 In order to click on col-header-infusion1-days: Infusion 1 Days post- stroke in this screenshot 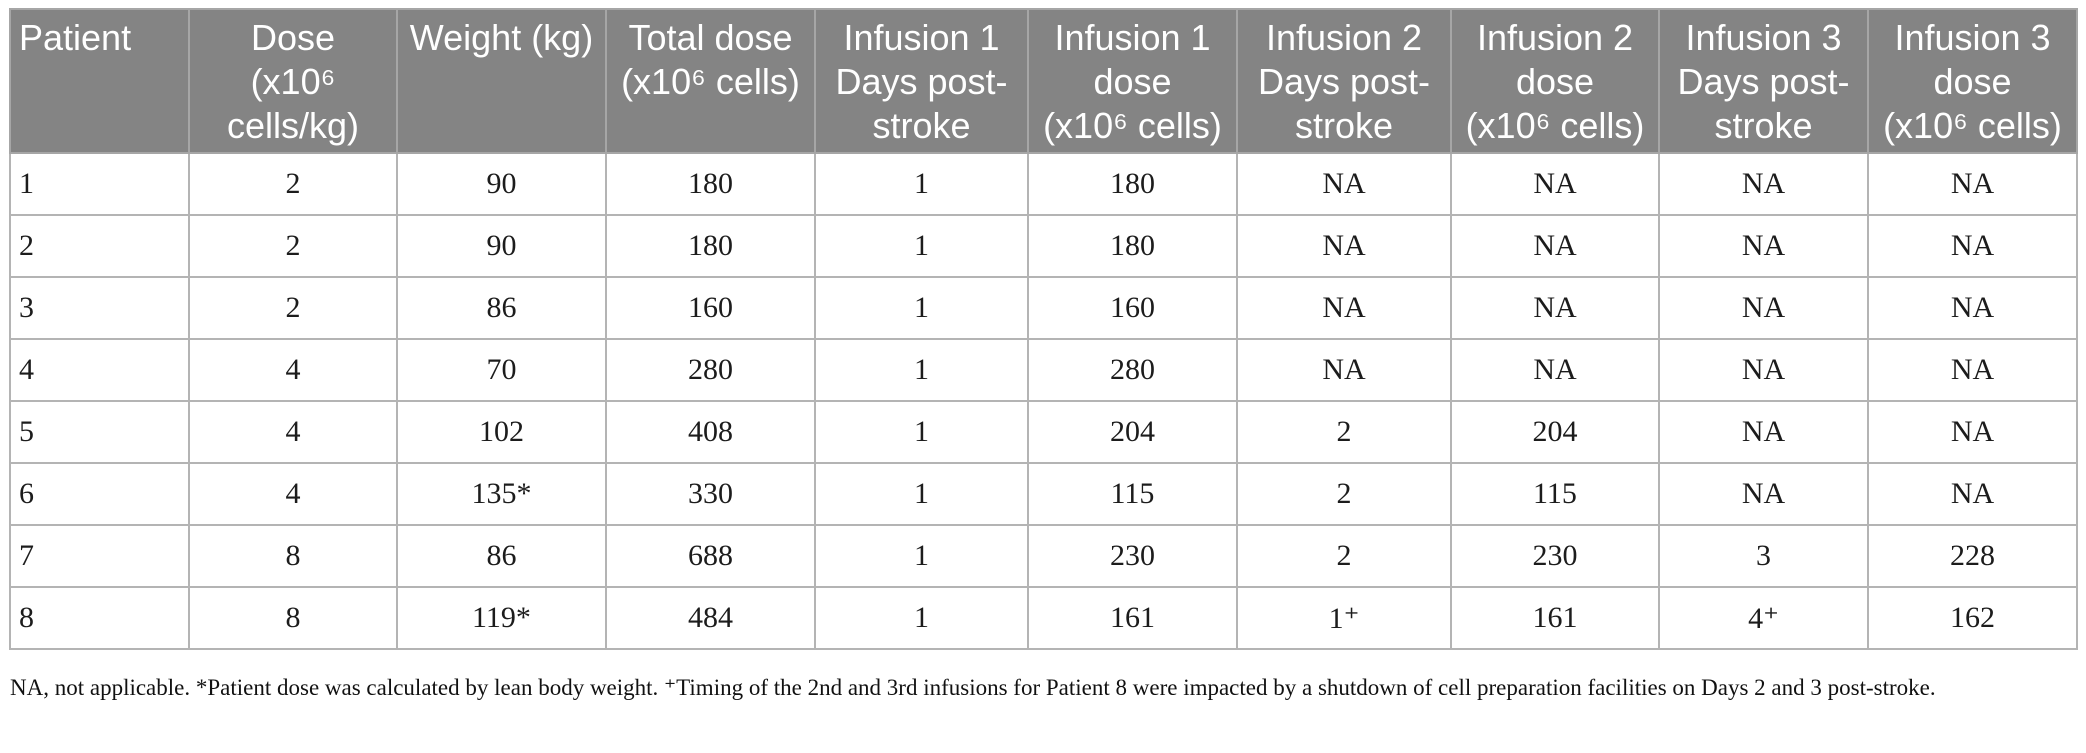, I will do `click(921, 81)`.